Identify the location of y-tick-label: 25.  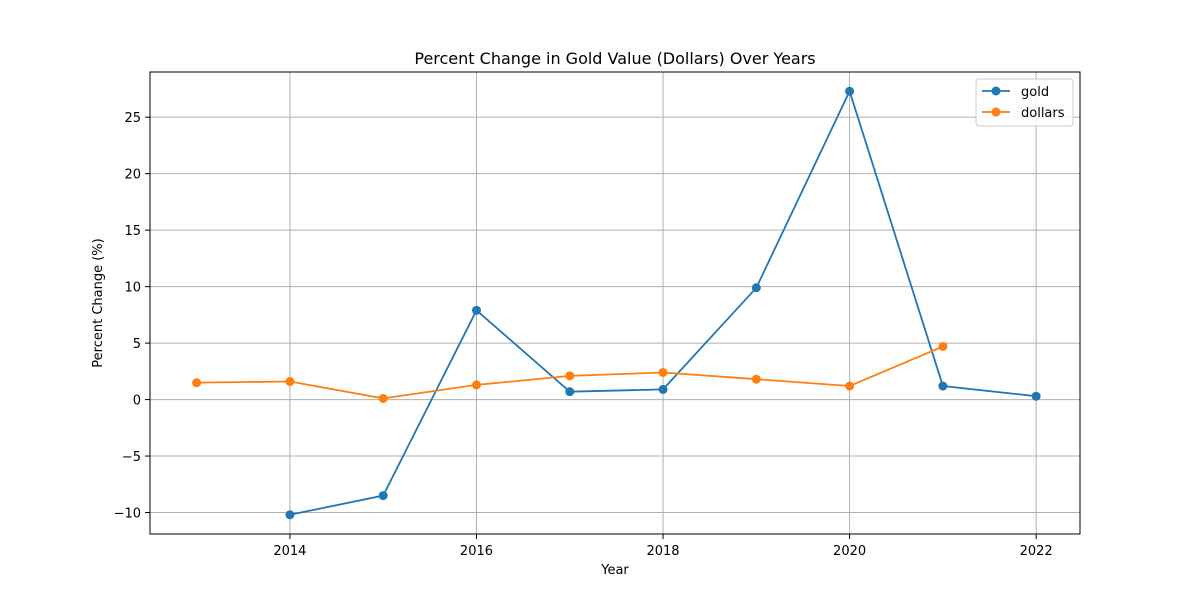
(132, 118).